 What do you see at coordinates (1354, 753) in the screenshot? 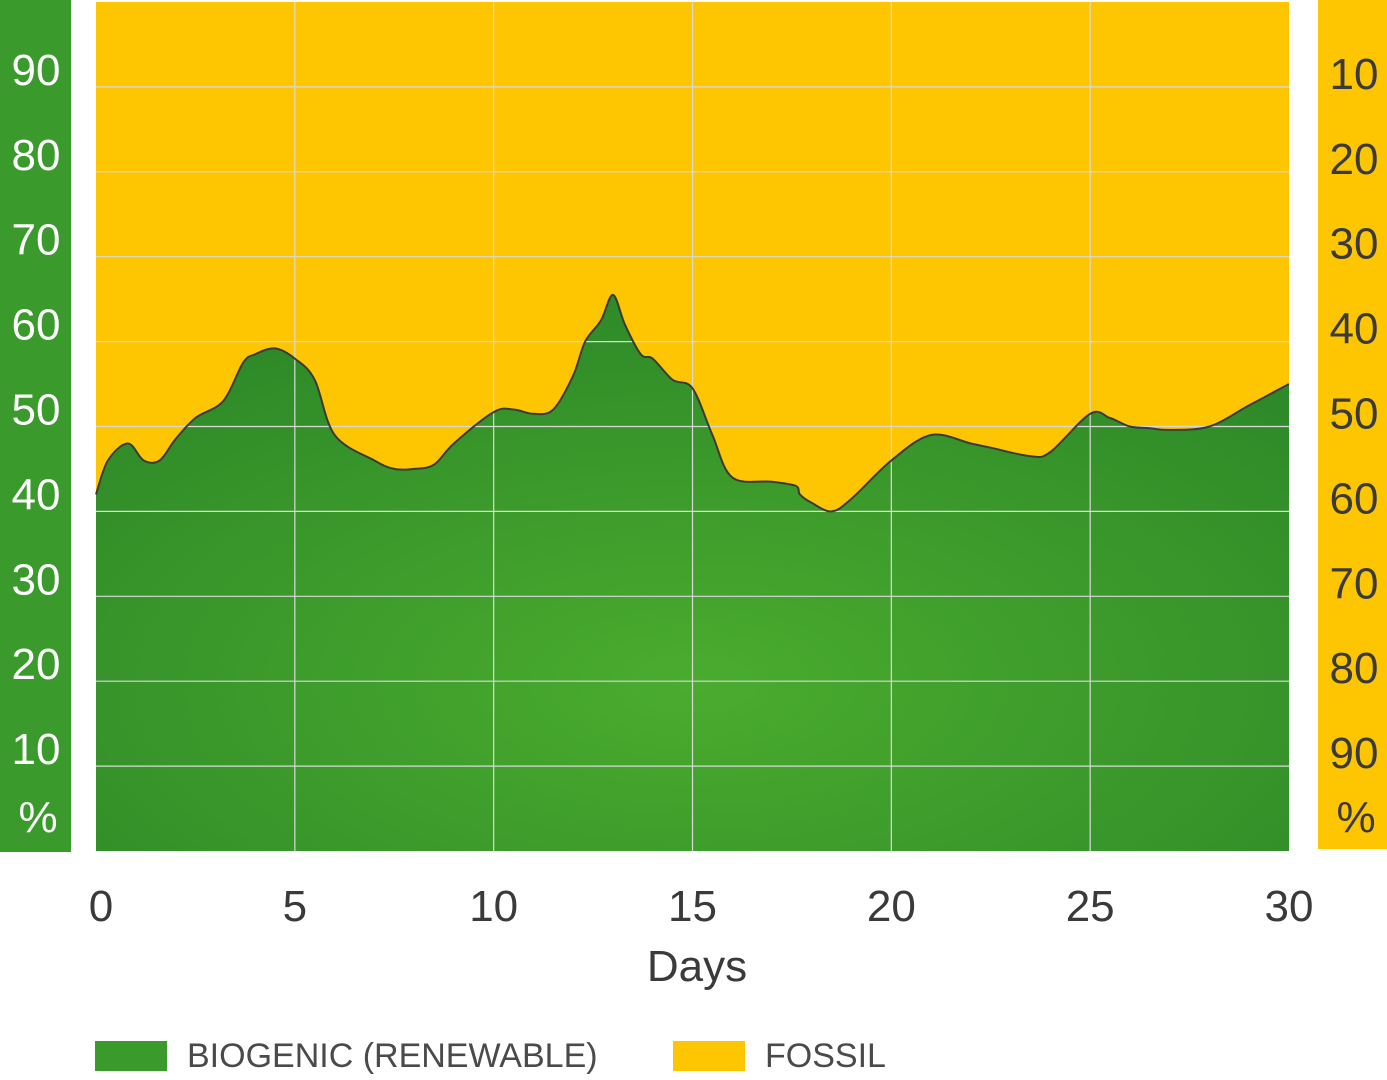
I see `right-tick-label: 90` at bounding box center [1354, 753].